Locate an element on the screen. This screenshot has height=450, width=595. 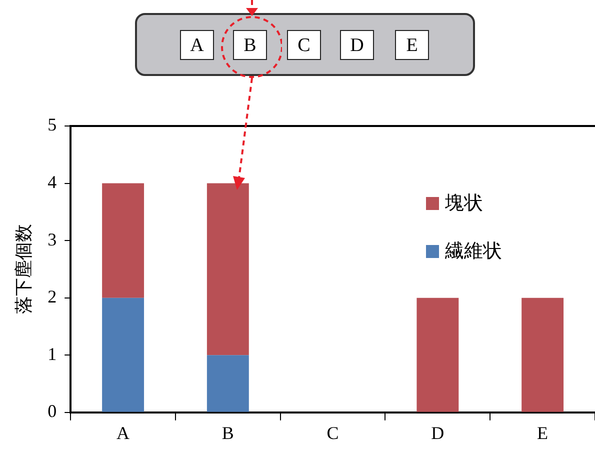
x-tick-label: B is located at coordinates (228, 432).